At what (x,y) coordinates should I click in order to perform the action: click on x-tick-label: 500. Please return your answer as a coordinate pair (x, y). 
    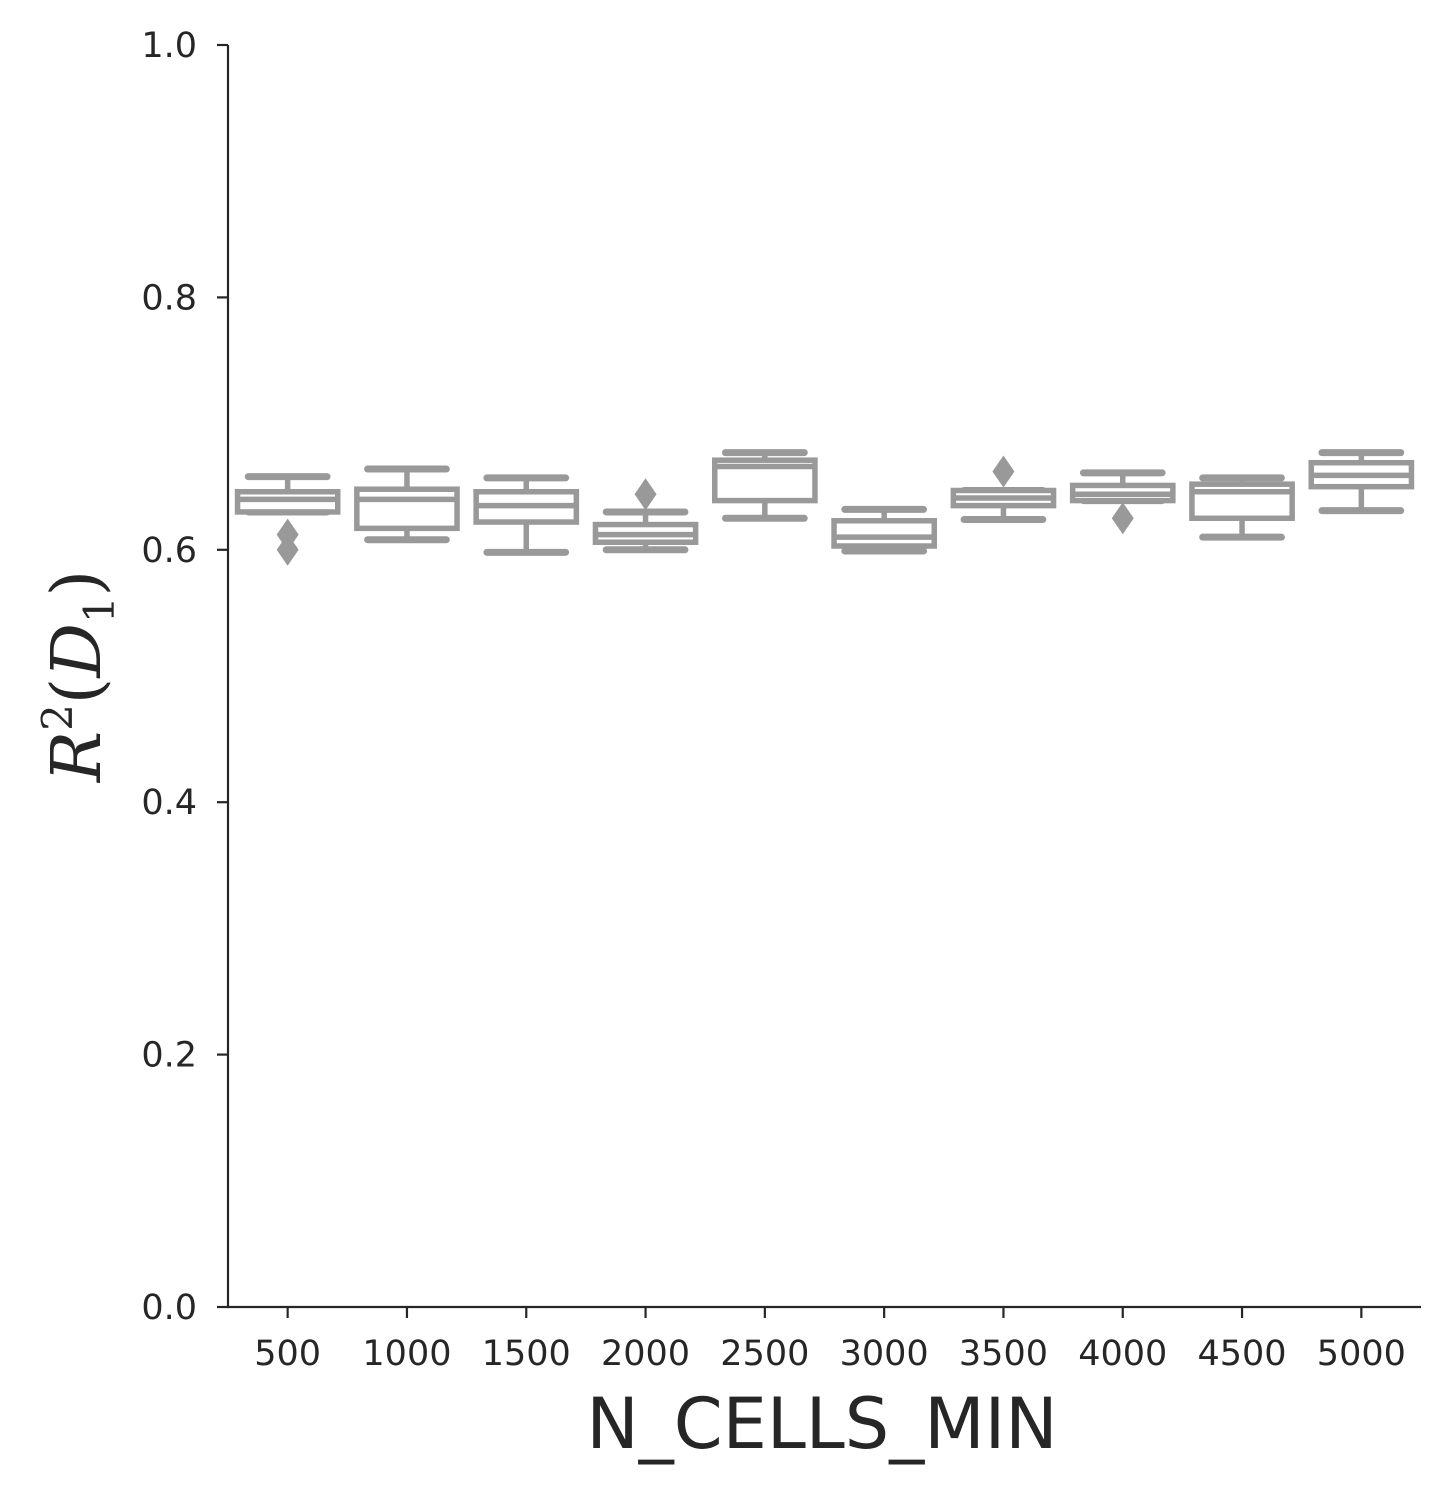
    Looking at the image, I should click on (287, 1354).